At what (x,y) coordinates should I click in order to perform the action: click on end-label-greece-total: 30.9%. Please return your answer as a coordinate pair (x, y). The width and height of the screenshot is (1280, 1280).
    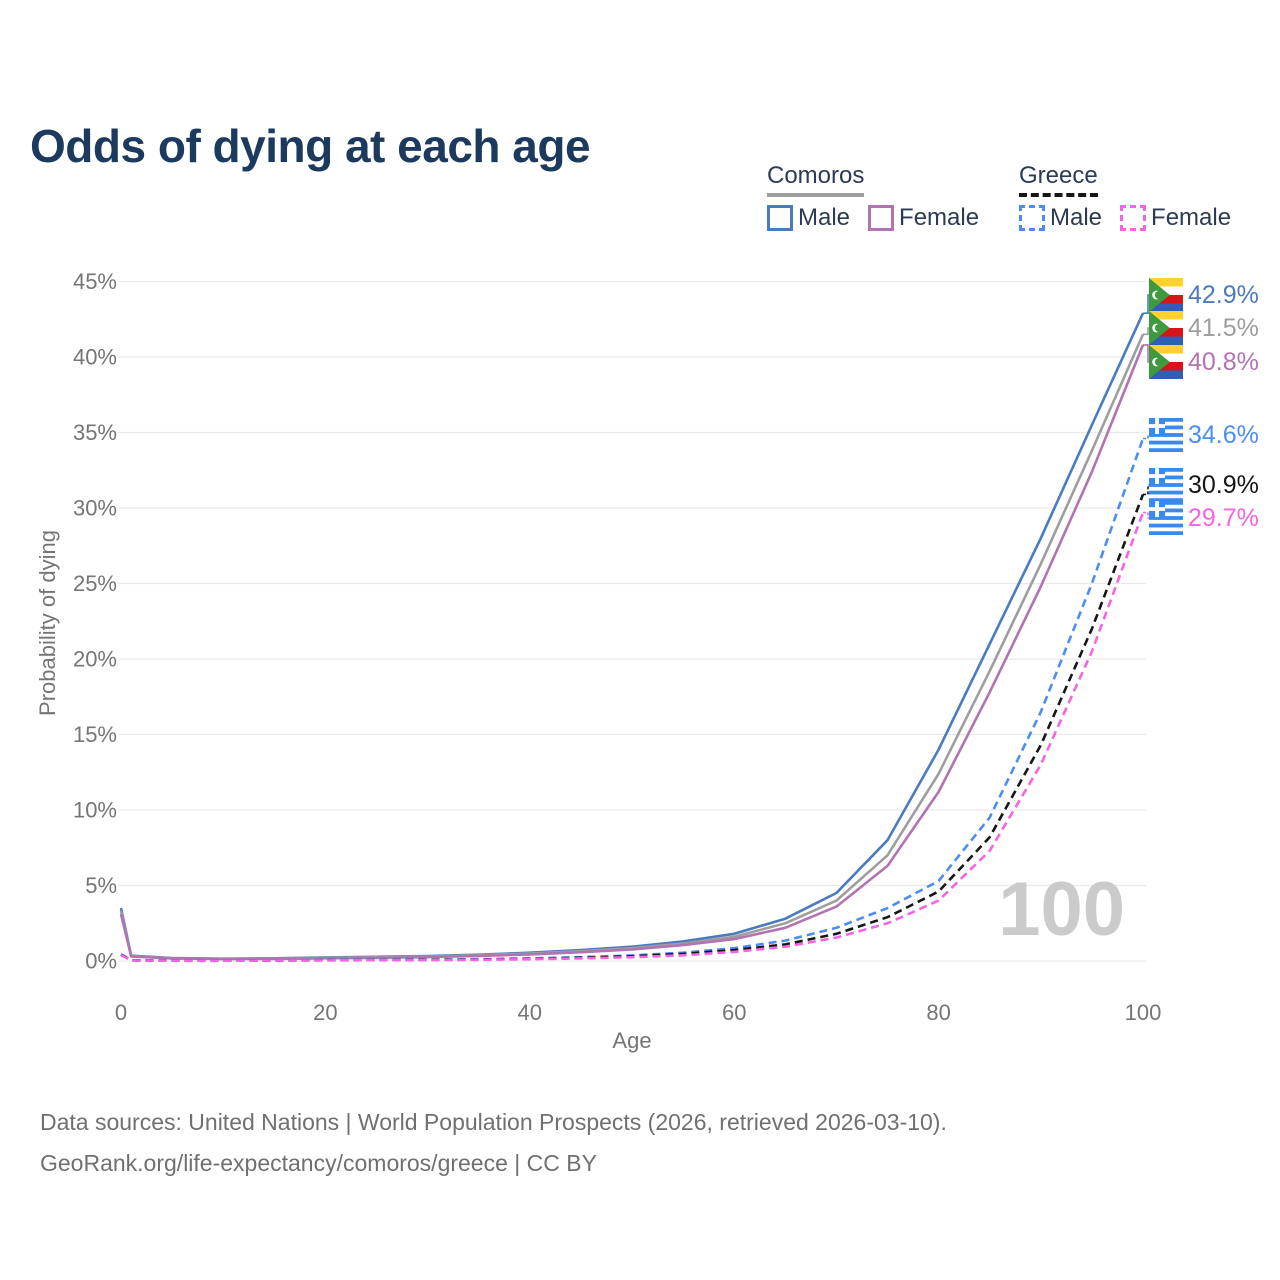
    Looking at the image, I should click on (1204, 485).